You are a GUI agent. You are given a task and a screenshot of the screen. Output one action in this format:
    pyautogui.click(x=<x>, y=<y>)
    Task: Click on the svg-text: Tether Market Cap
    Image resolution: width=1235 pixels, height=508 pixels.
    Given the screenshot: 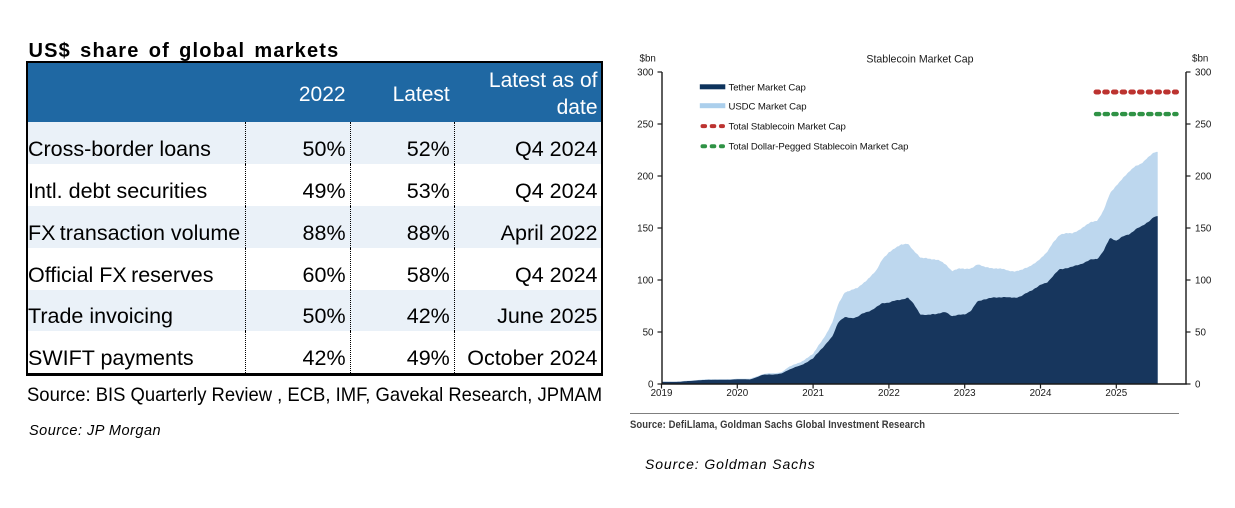 What is the action you would take?
    pyautogui.click(x=767, y=88)
    